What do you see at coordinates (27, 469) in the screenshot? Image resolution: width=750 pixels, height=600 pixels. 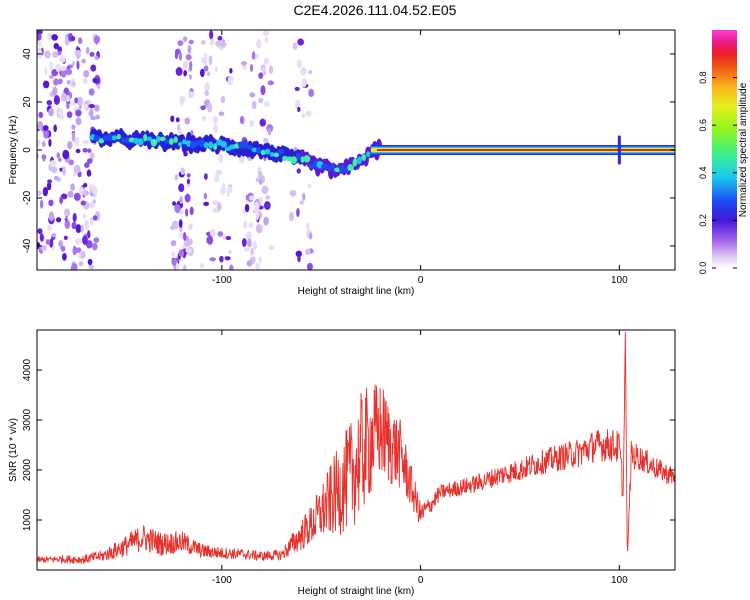 I see `y-tick-label: 2000` at bounding box center [27, 469].